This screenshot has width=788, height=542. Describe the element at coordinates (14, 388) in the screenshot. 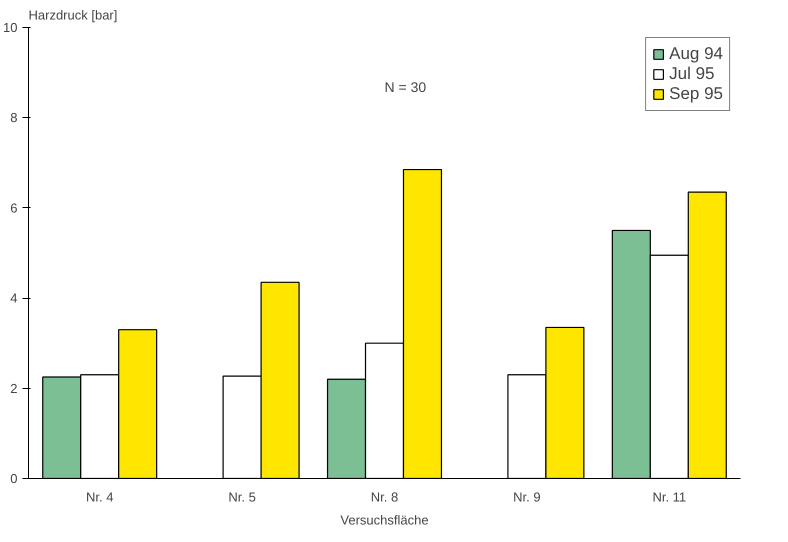

I see `y-tick-label: 2` at that location.